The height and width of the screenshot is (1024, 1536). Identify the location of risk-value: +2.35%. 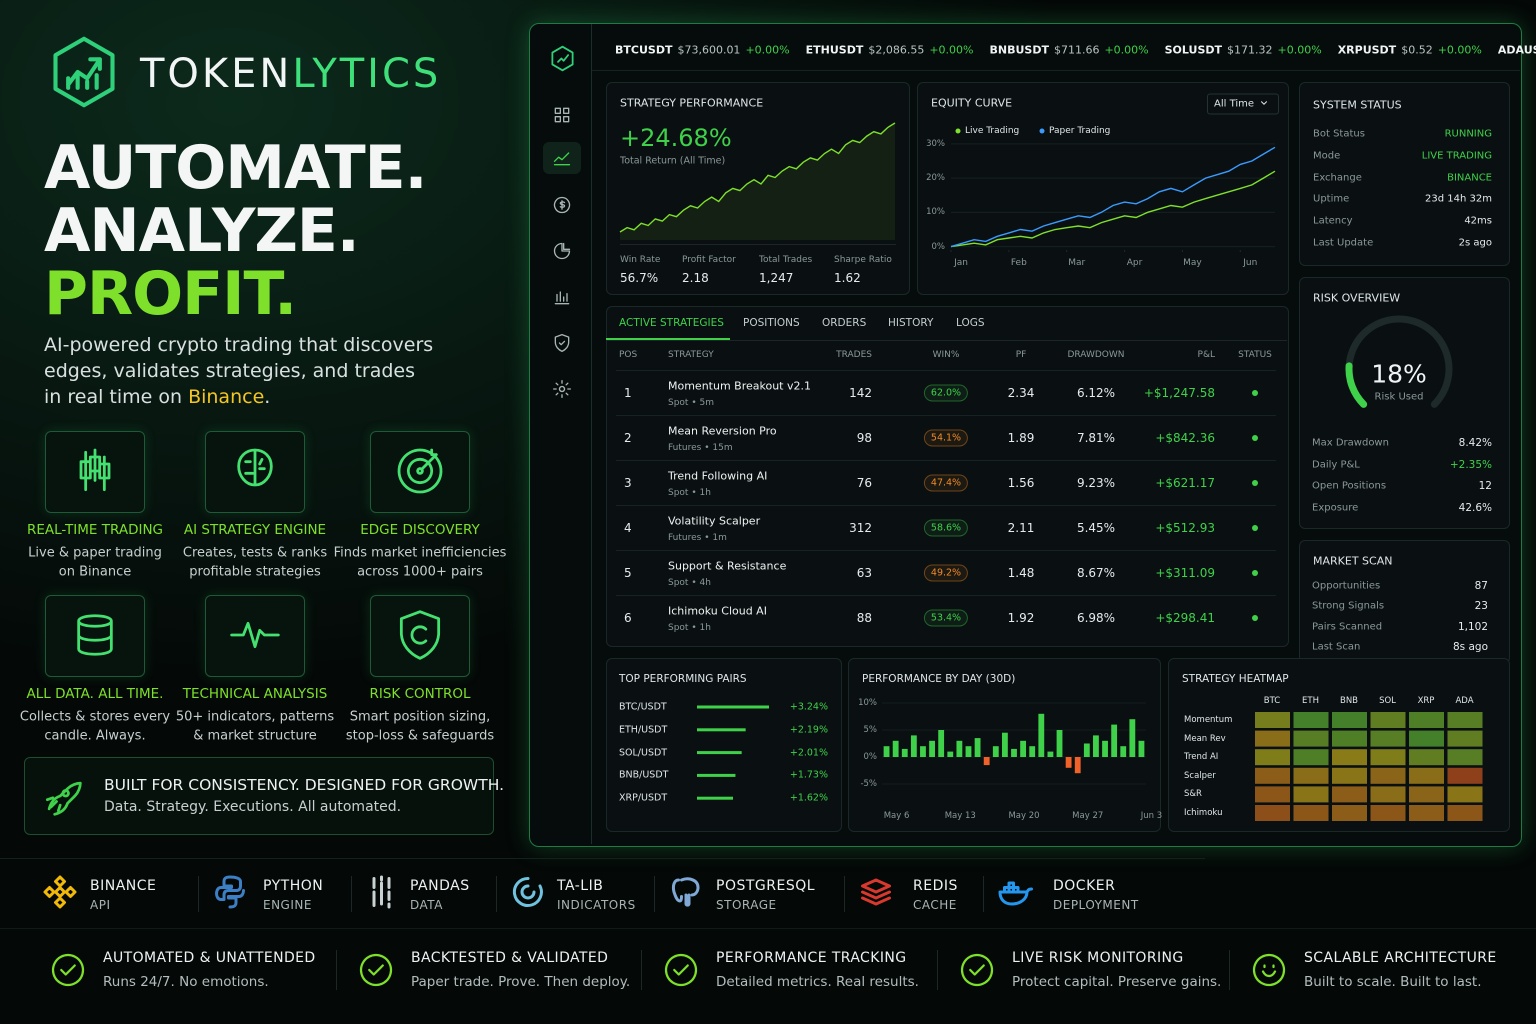
(1470, 464).